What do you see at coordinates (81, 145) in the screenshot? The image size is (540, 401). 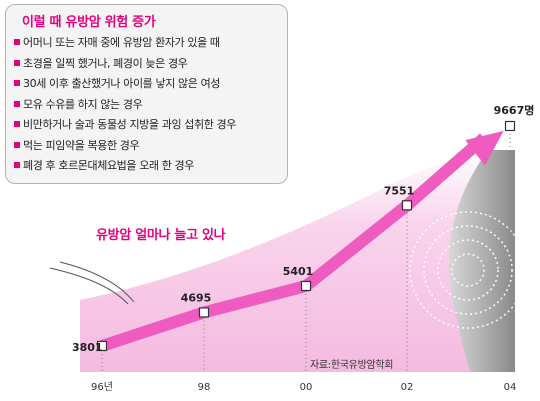 I see `risk-factor-text: 먹는 피임약을 복용한 경우` at bounding box center [81, 145].